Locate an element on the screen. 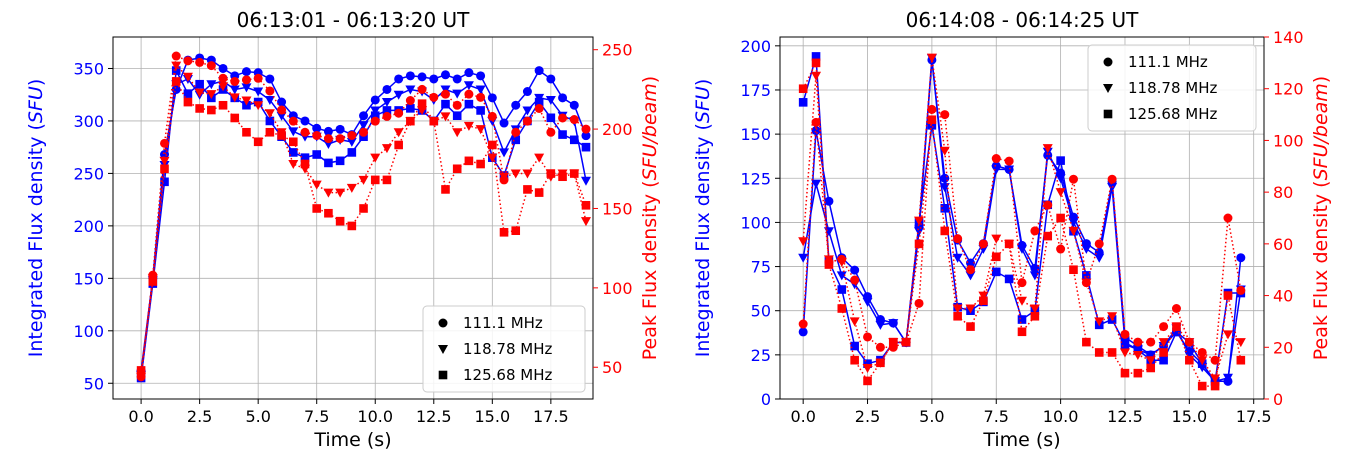  y-right-axis-label: Peak Flux density (SFU/beam) is located at coordinates (650, 218).